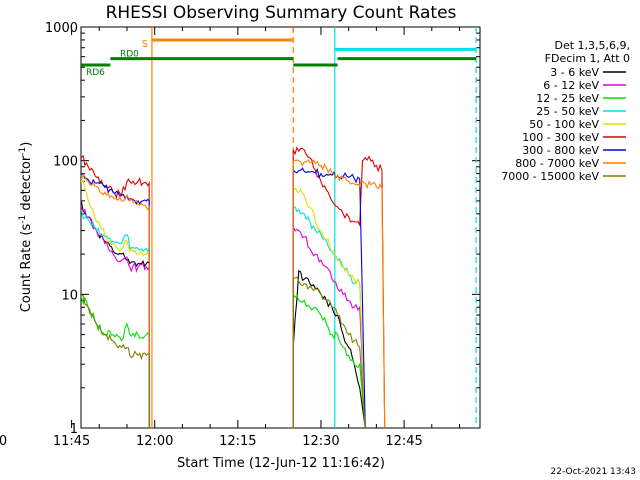 The width and height of the screenshot is (640, 480). Describe the element at coordinates (26, 268) in the screenshot. I see `y-axis-label-main: Count Rate (s` at that location.